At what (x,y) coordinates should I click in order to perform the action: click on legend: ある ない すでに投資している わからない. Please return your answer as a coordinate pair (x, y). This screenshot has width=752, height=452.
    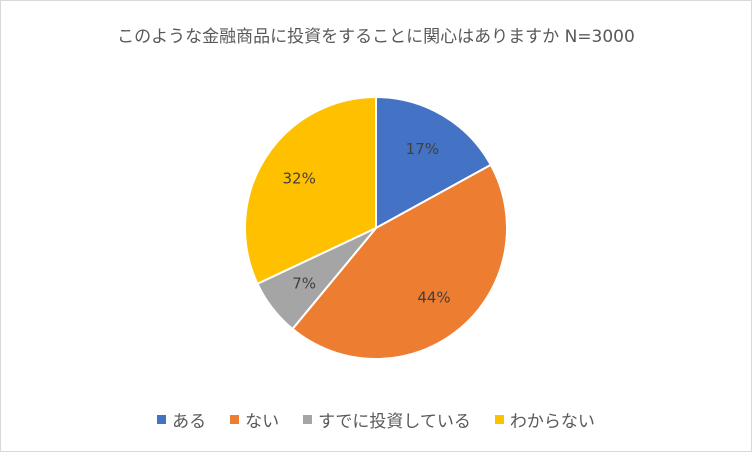
    Looking at the image, I should click on (376, 419).